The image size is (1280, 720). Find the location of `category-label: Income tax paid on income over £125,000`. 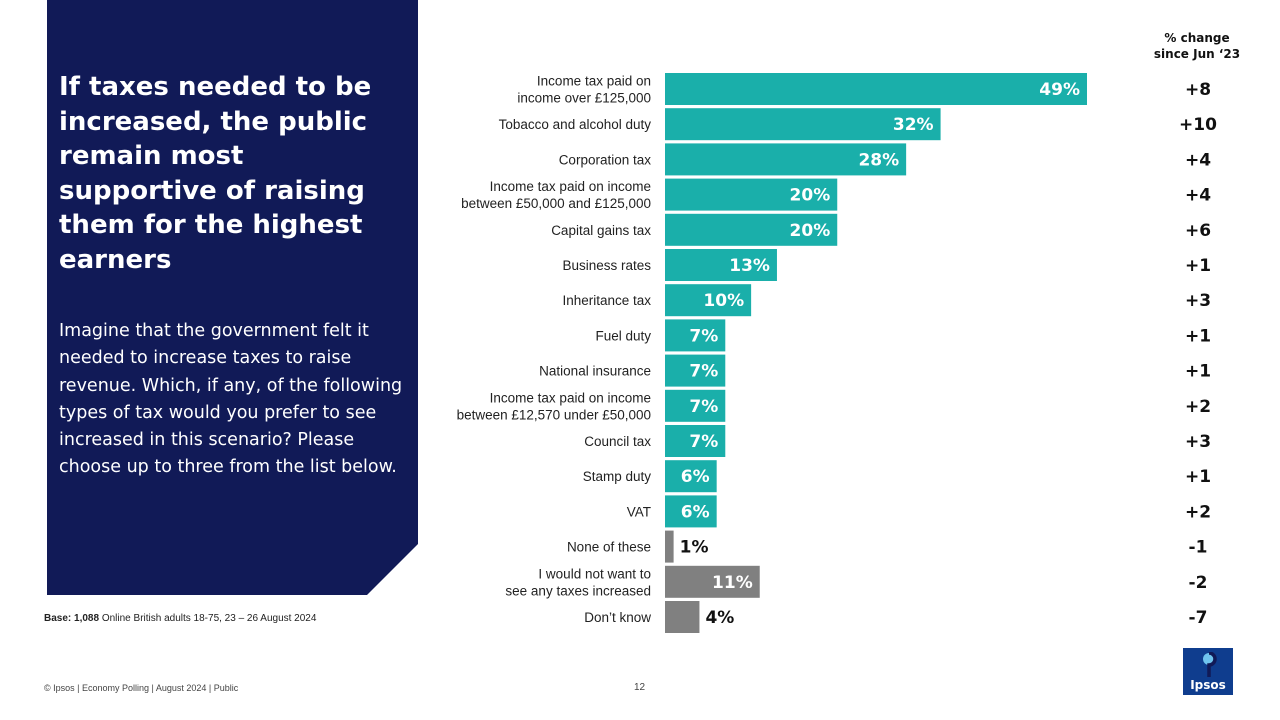

category-label: Income tax paid on income over £125,000 is located at coordinates (584, 90).